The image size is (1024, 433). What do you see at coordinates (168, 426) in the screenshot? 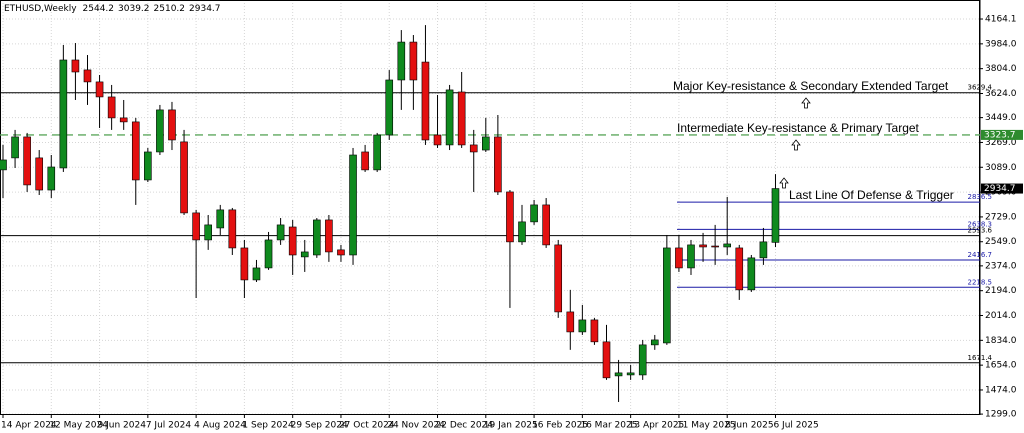
I see `x-tick-label: 7 Jul 2024` at bounding box center [168, 426].